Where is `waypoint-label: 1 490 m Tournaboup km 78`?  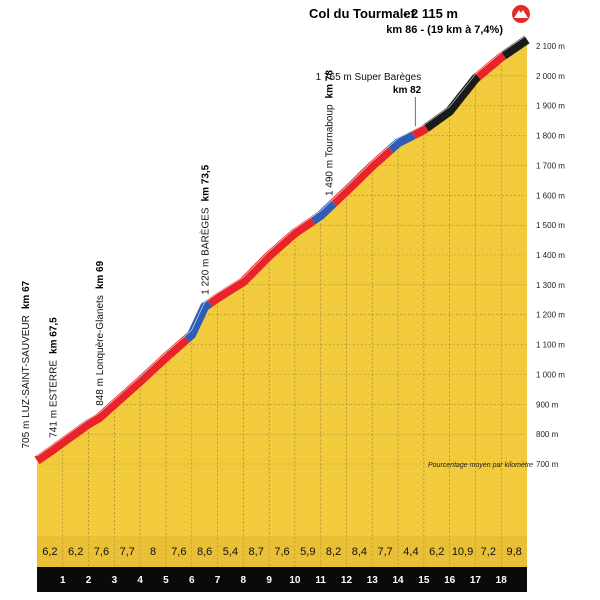
waypoint-label: 1 490 m Tournaboup km 78 is located at coordinates (329, 133).